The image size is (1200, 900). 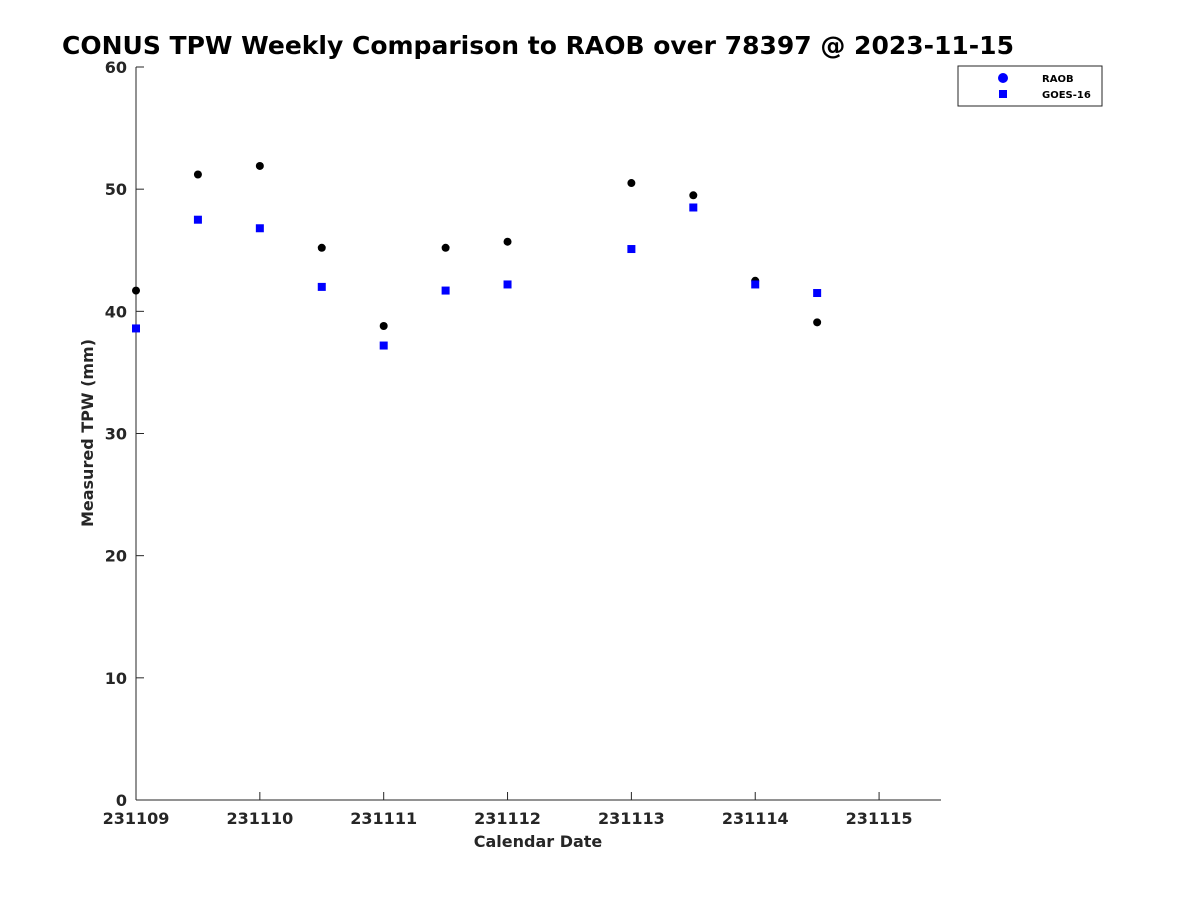 What do you see at coordinates (116, 434) in the screenshot?
I see `y-tick-label: 30` at bounding box center [116, 434].